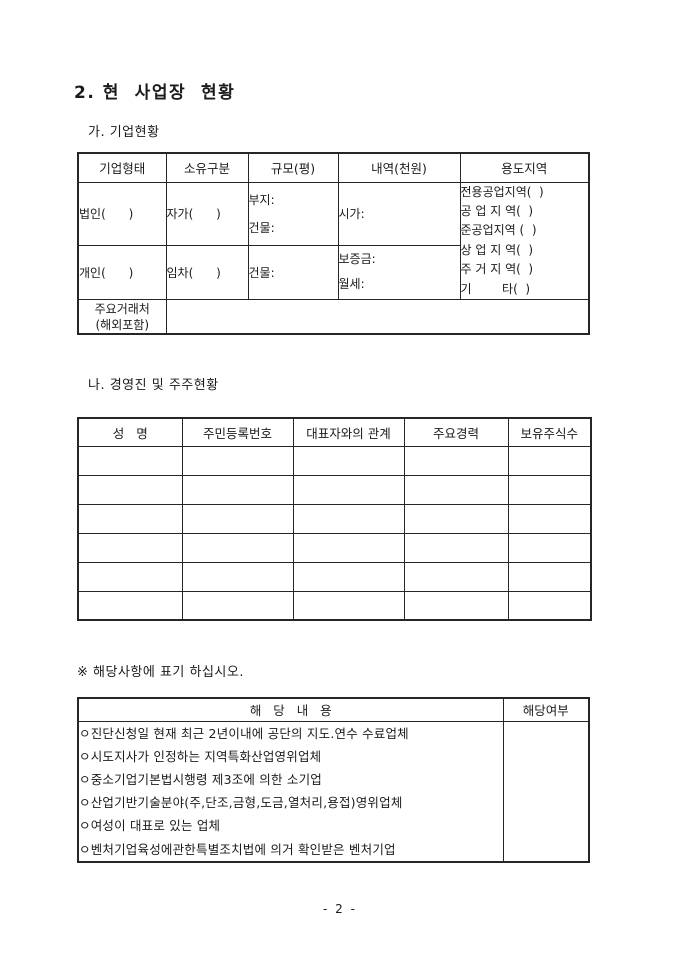 The width and height of the screenshot is (680, 962). What do you see at coordinates (200, 756) in the screenshot?
I see `checklist-item: ㅇ시도지사가 인정하는 지역특화산업영위업체` at bounding box center [200, 756].